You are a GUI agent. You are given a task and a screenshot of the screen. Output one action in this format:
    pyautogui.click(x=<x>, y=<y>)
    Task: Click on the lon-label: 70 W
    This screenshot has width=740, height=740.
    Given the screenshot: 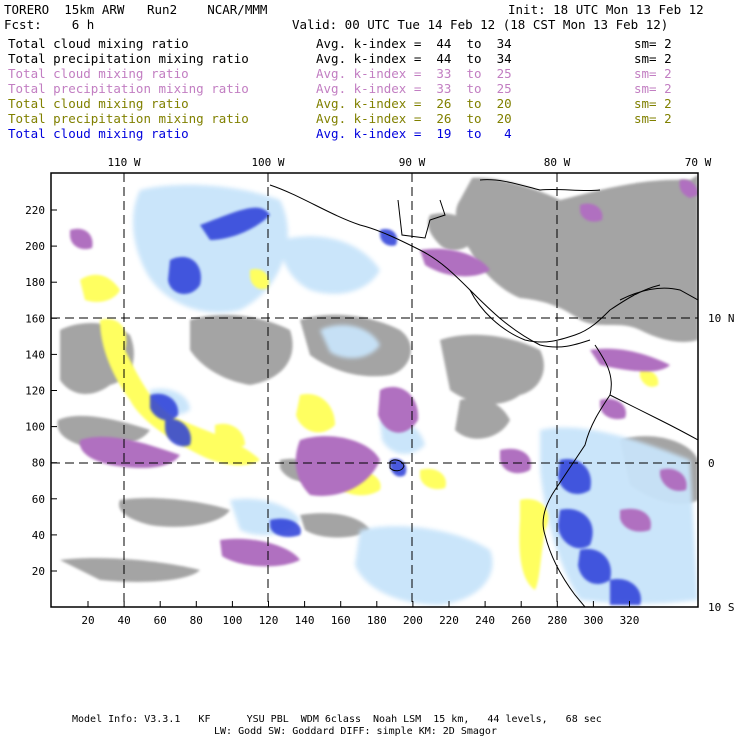 What is the action you would take?
    pyautogui.click(x=698, y=162)
    